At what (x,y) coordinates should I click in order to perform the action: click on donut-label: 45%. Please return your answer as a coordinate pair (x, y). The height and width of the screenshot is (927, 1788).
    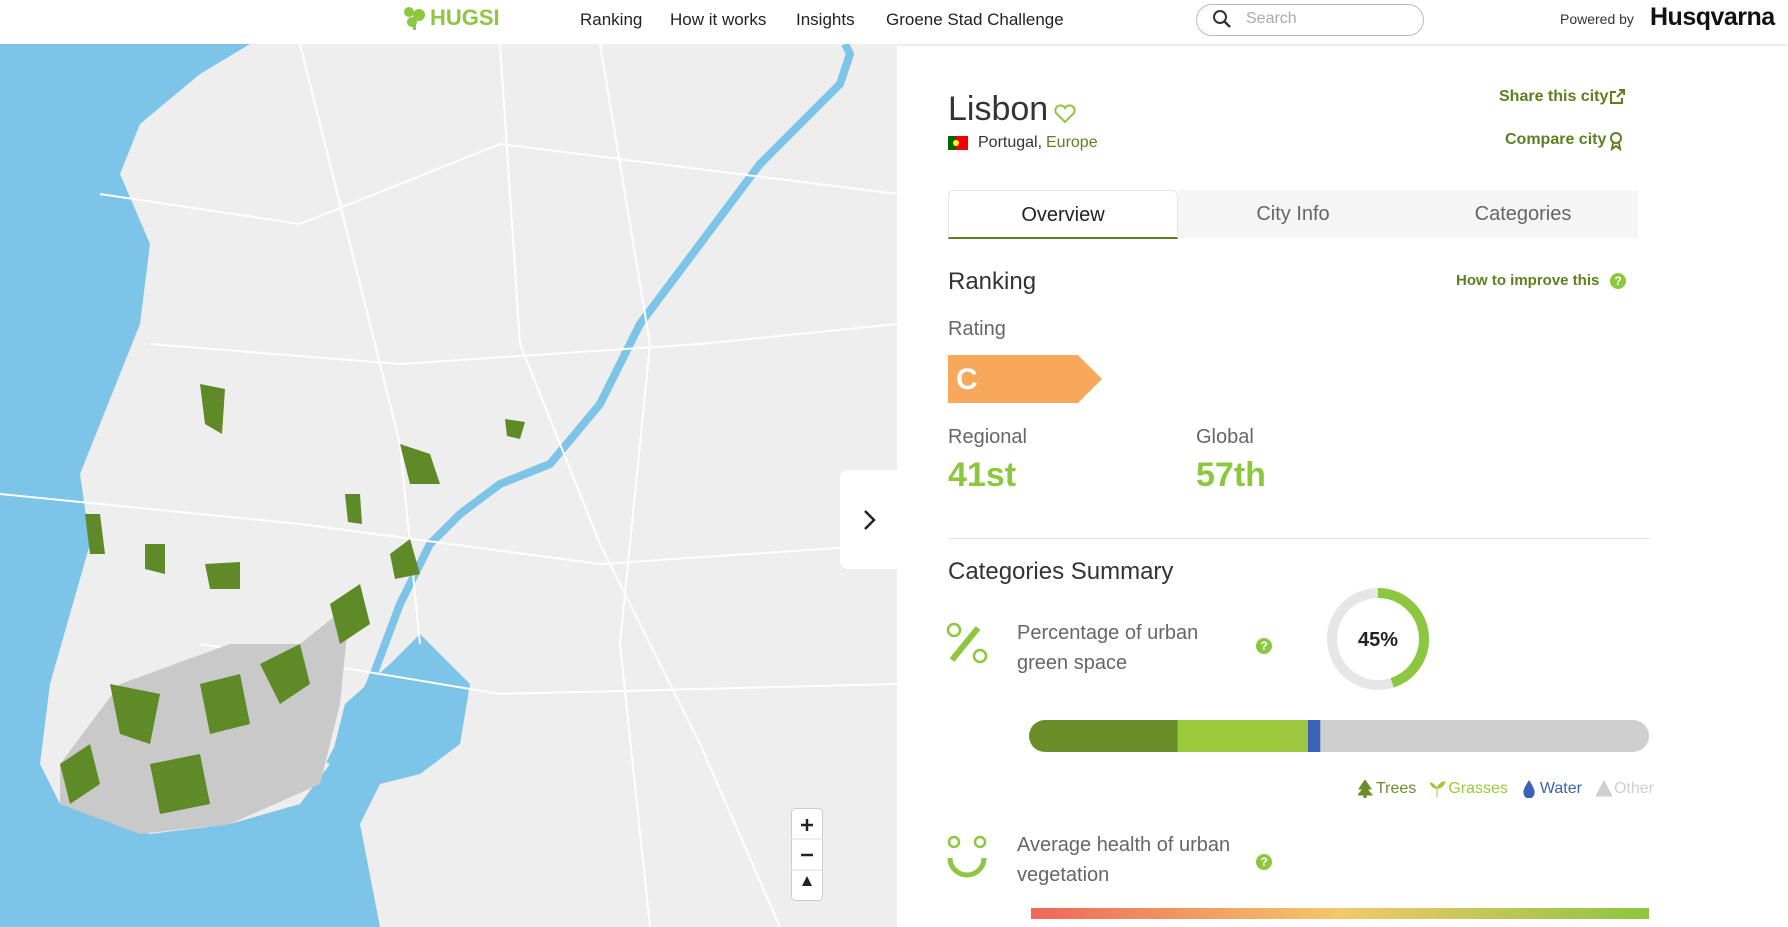
    Looking at the image, I should click on (1378, 640).